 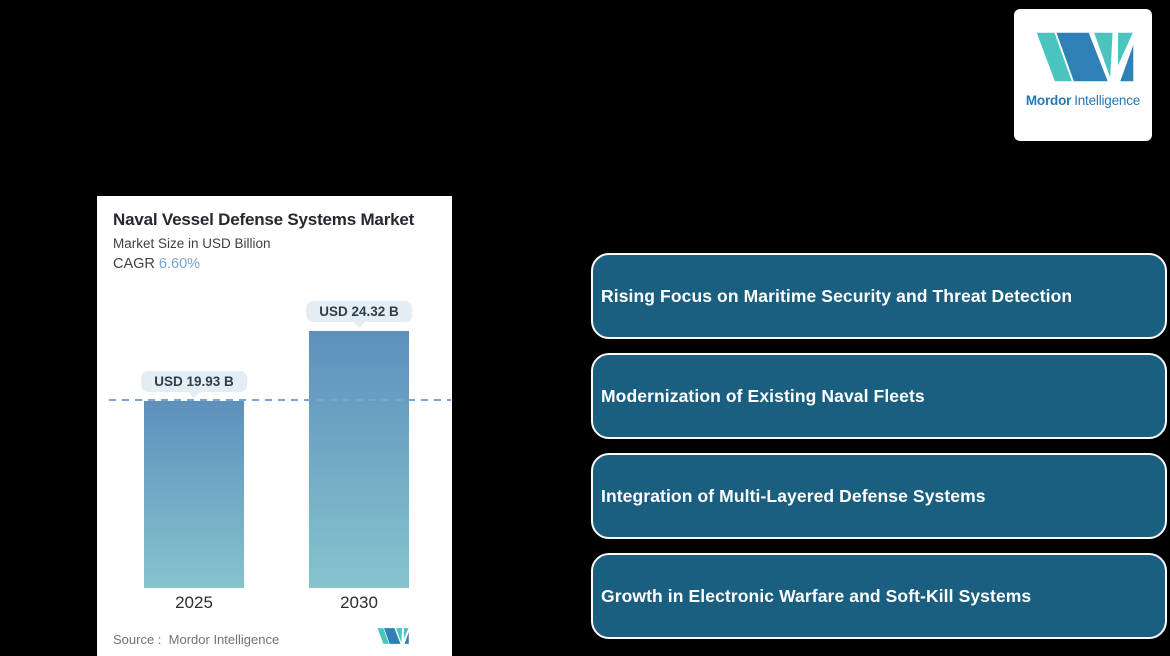 What do you see at coordinates (134, 264) in the screenshot?
I see `cagr-label: CAGR` at bounding box center [134, 264].